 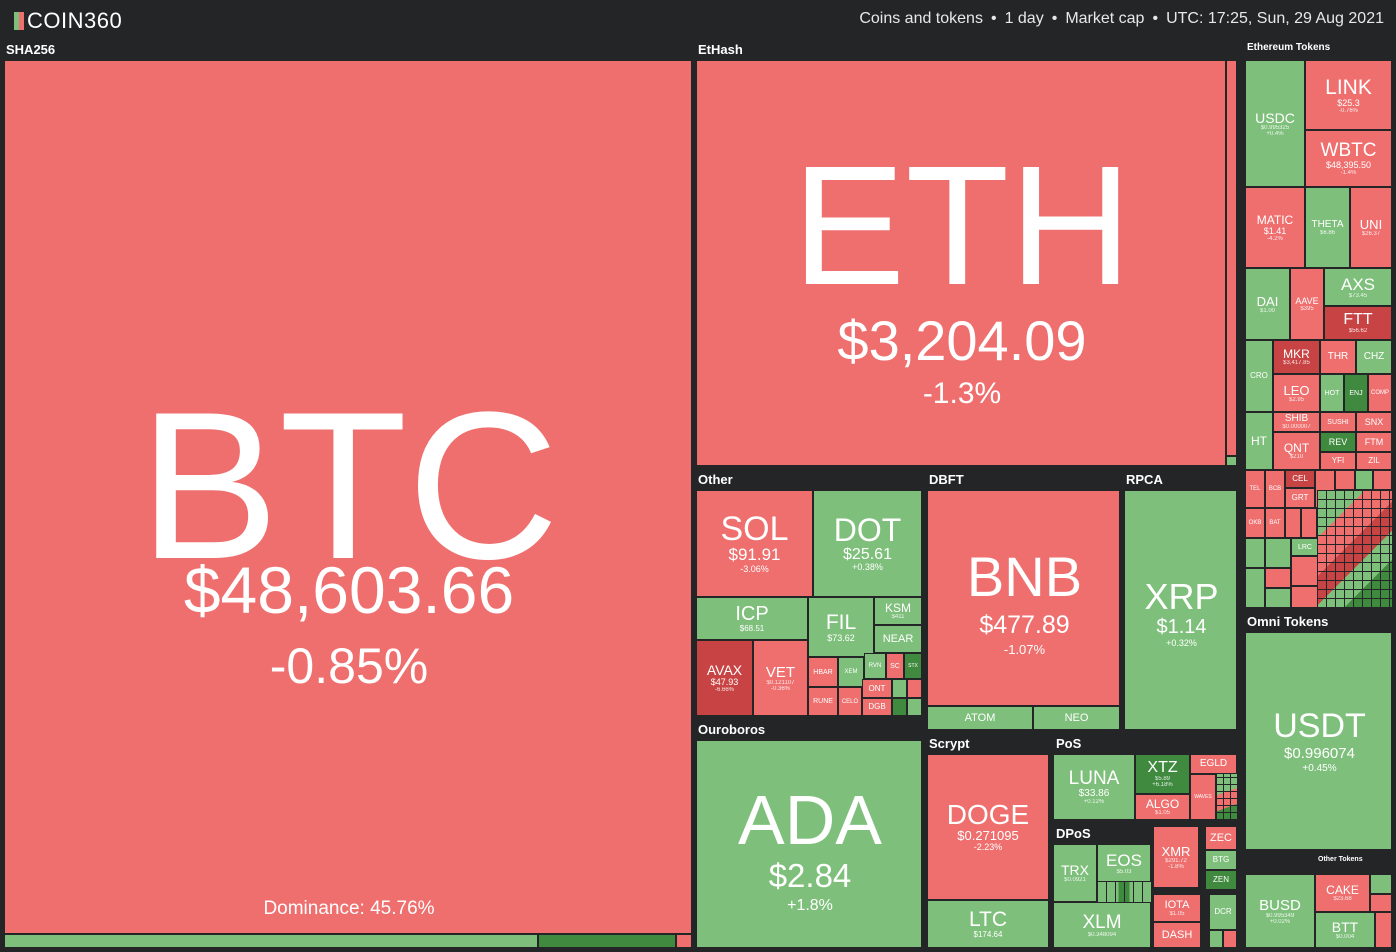 What do you see at coordinates (898, 639) in the screenshot?
I see `coin-tile-near: NEAR` at bounding box center [898, 639].